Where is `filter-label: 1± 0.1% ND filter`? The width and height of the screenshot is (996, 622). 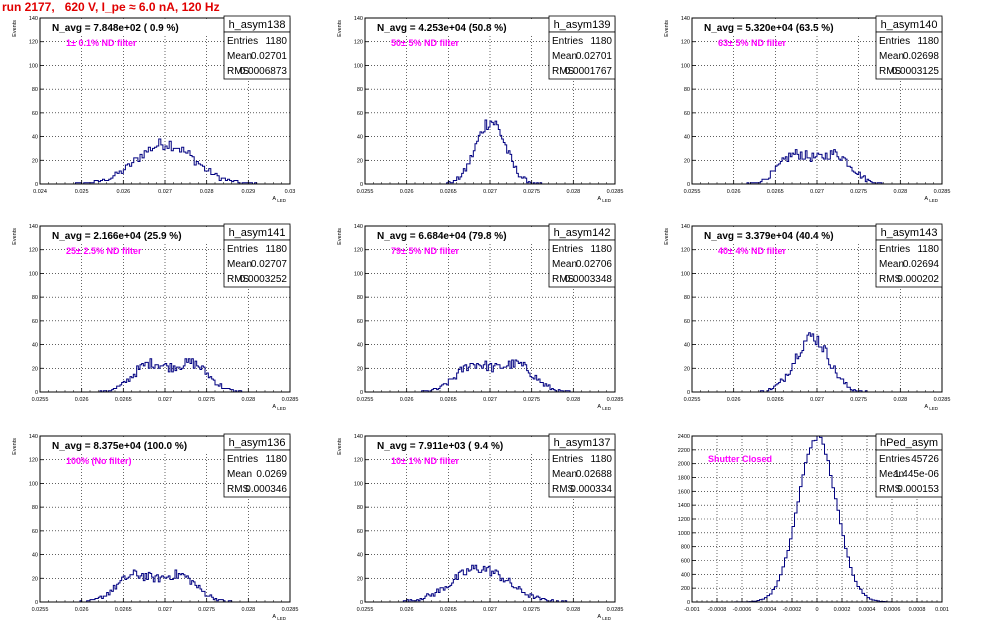 filter-label: 1± 0.1% ND filter is located at coordinates (101, 43).